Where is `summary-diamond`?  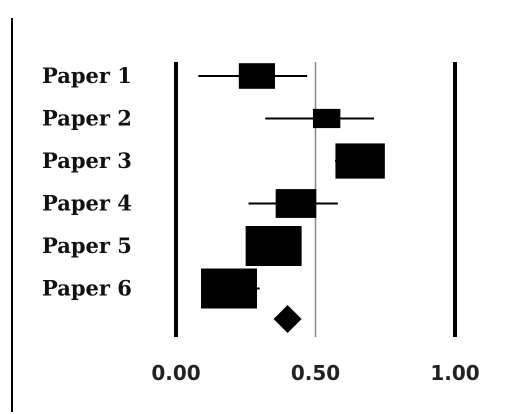
summary-diamond is located at coordinates (287, 319).